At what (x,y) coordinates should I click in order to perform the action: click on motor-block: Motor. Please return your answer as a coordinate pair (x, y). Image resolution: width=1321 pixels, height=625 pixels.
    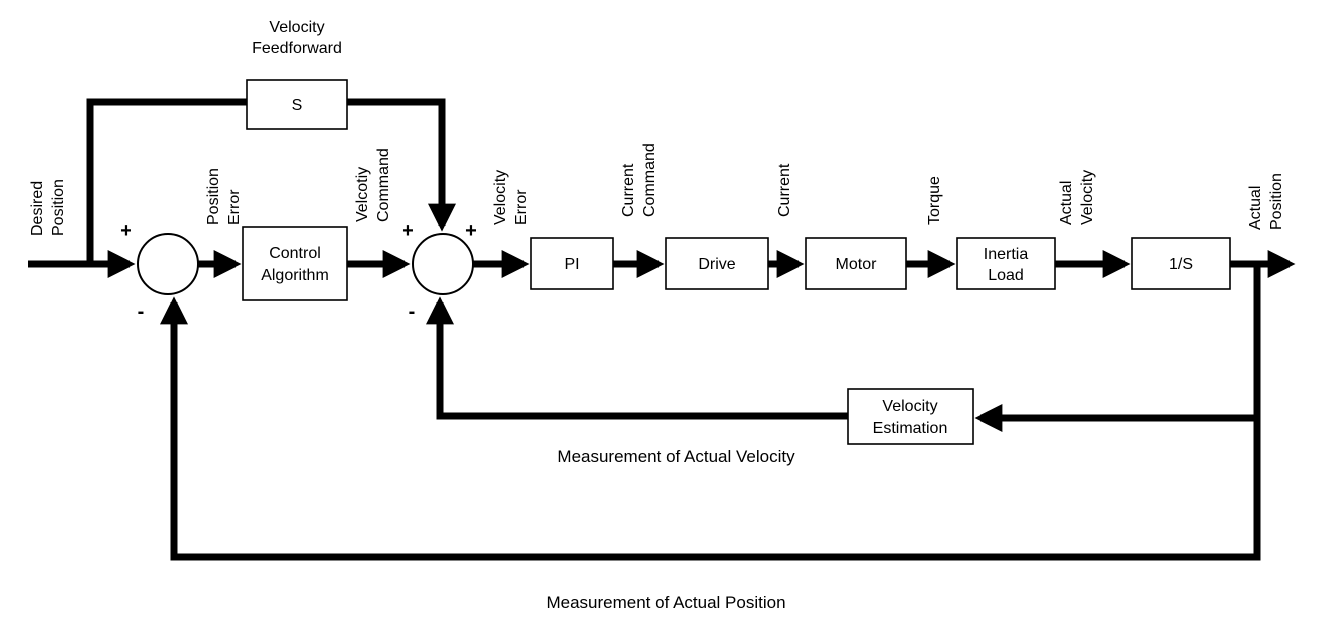
    Looking at the image, I should click on (856, 263).